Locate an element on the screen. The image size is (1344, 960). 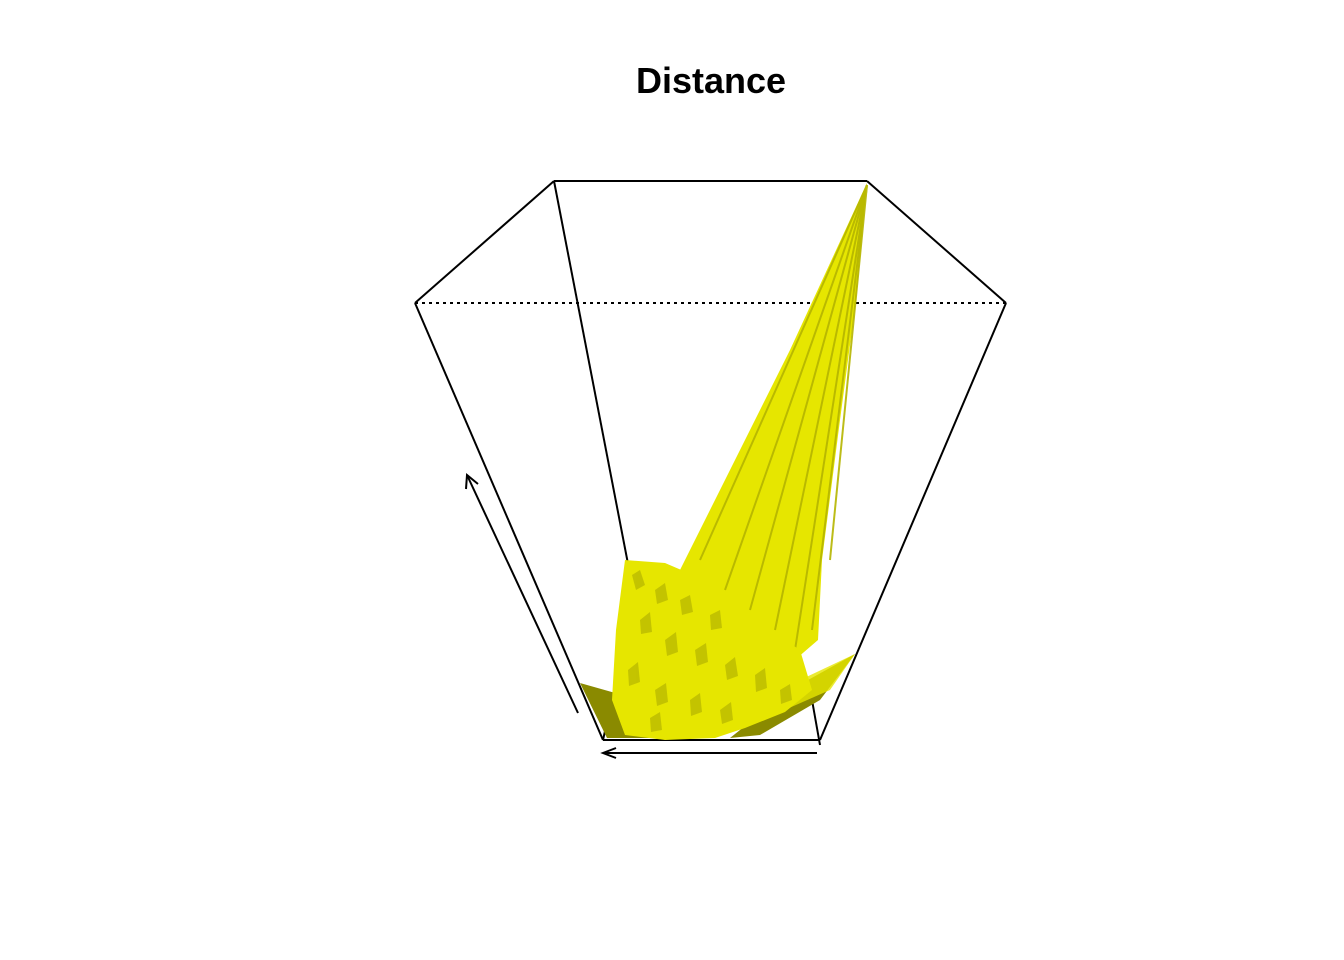
spike-ridges is located at coordinates (783, 417).